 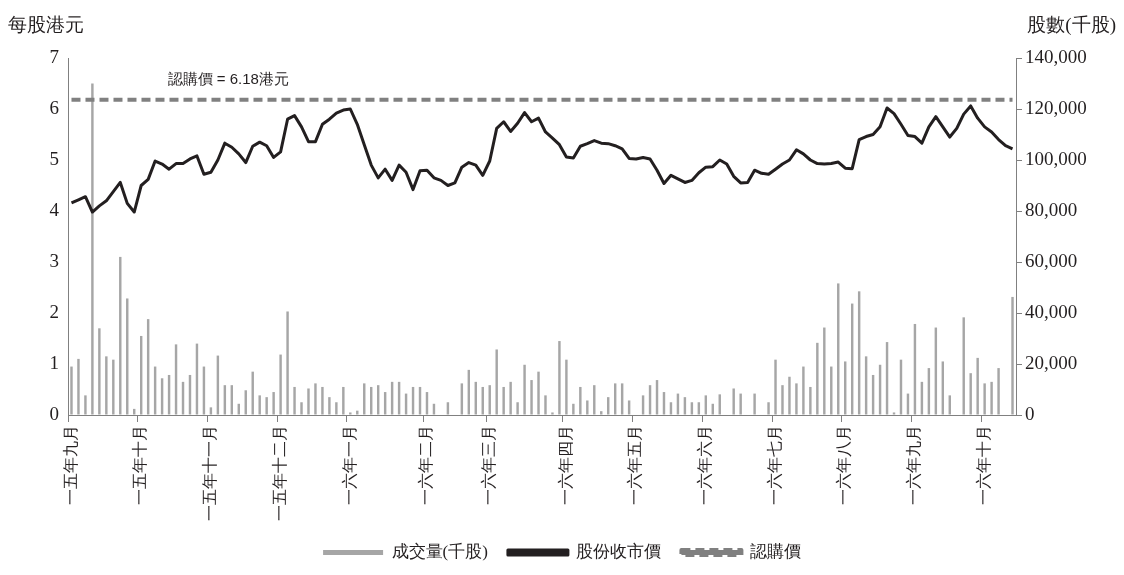 What do you see at coordinates (46, 25) in the screenshot?
I see `y-axis-title: 每股港元` at bounding box center [46, 25].